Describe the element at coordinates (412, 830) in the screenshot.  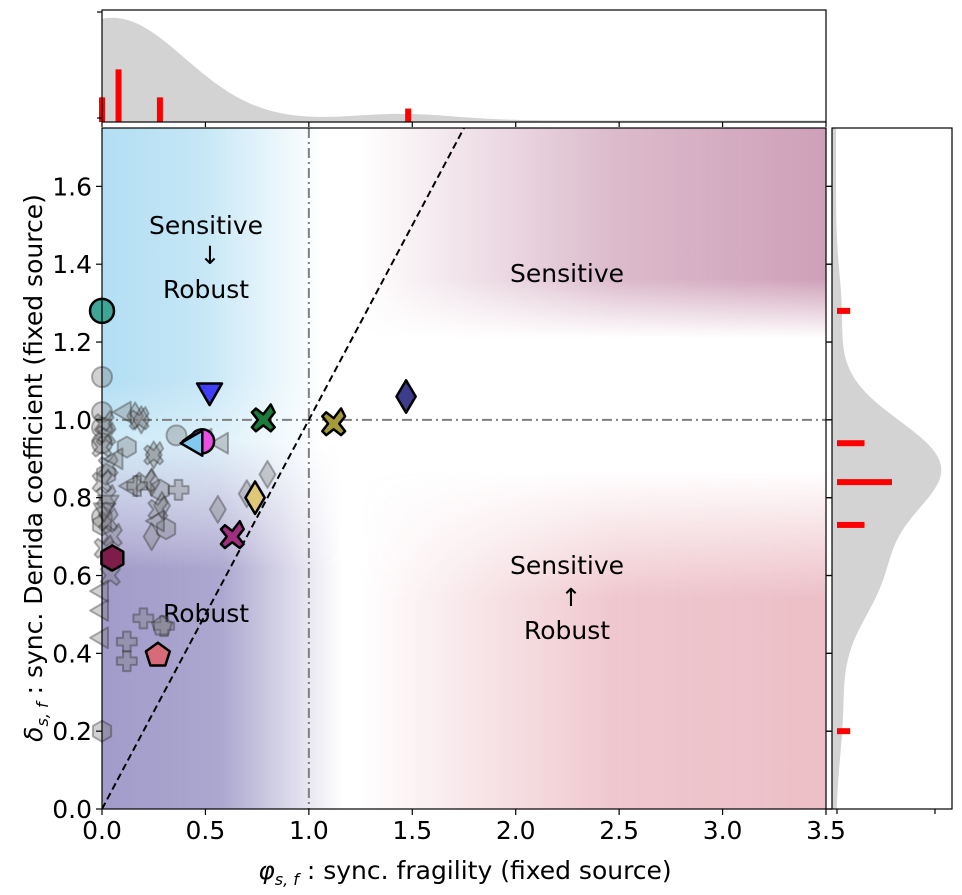
I see `x-tick-label: 1.5` at that location.